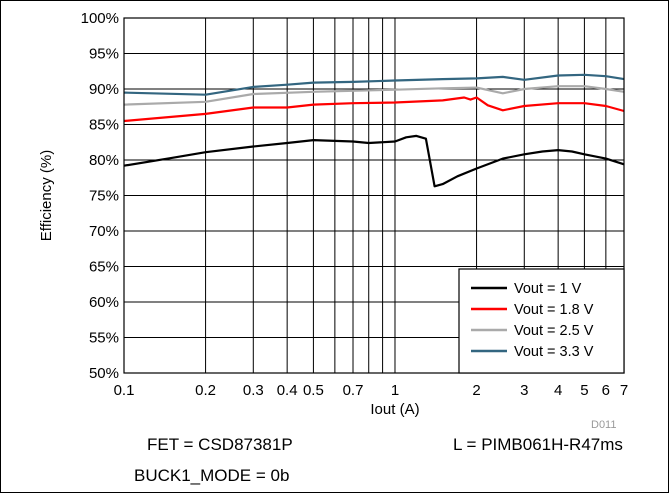  Describe the element at coordinates (104, 125) in the screenshot. I see `y-tick-label: 85%` at that location.